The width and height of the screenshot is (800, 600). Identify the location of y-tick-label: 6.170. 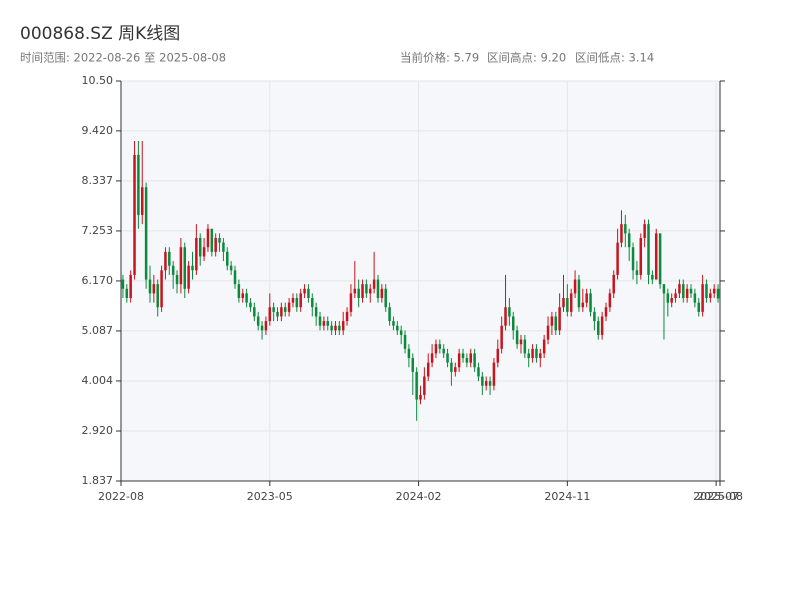
(98, 280).